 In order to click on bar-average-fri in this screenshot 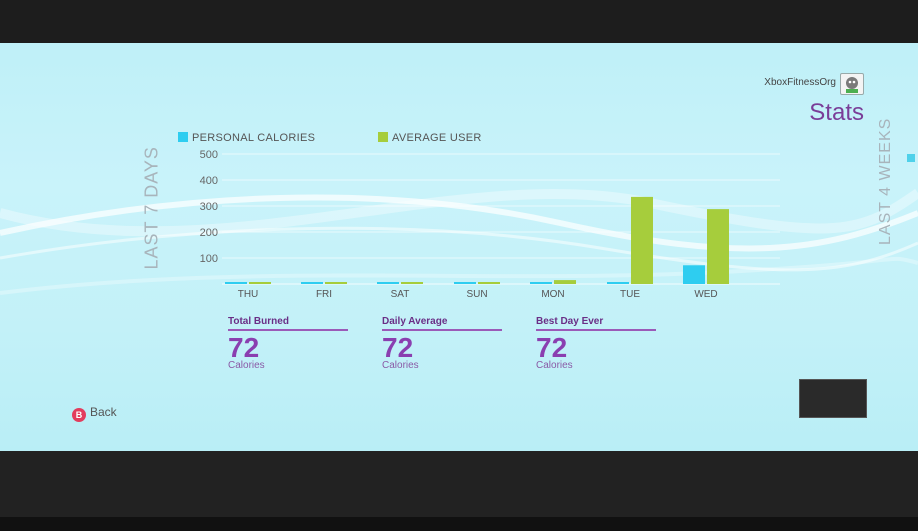, I will do `click(336, 283)`.